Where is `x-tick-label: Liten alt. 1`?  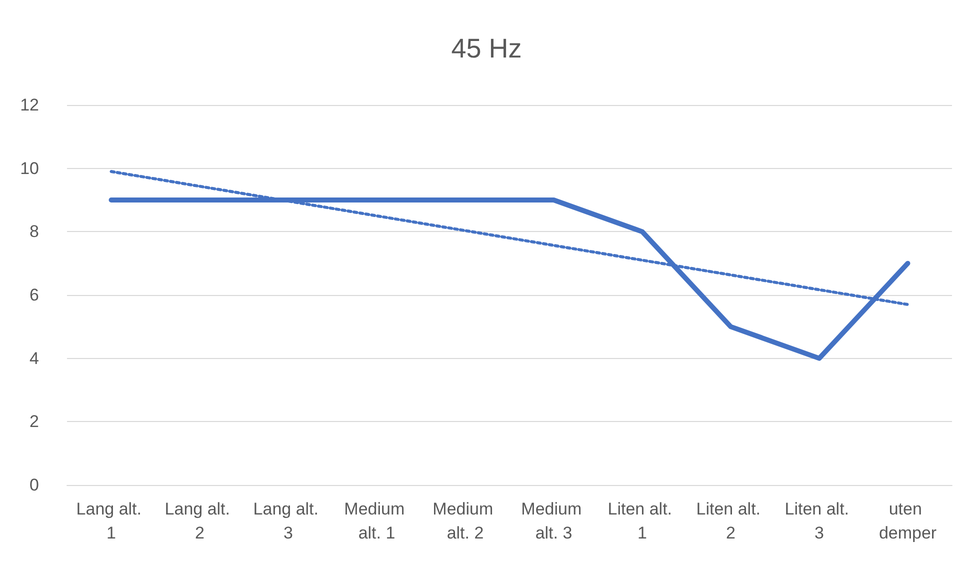
x-tick-label: Liten alt. 1 is located at coordinates (642, 521).